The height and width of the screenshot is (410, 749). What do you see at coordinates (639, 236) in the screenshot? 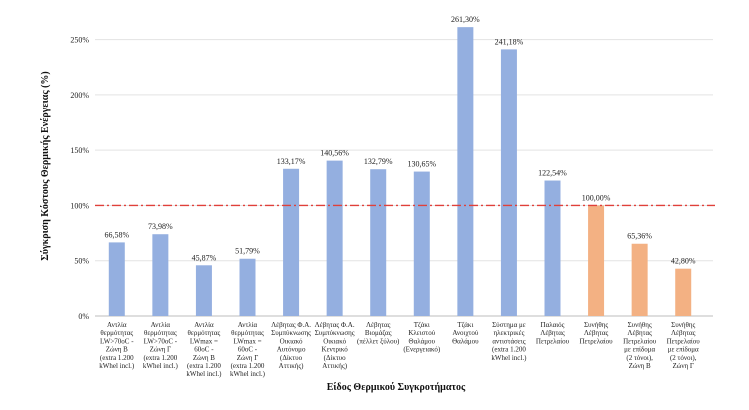
I see `data-label: 65,36%` at bounding box center [639, 236].